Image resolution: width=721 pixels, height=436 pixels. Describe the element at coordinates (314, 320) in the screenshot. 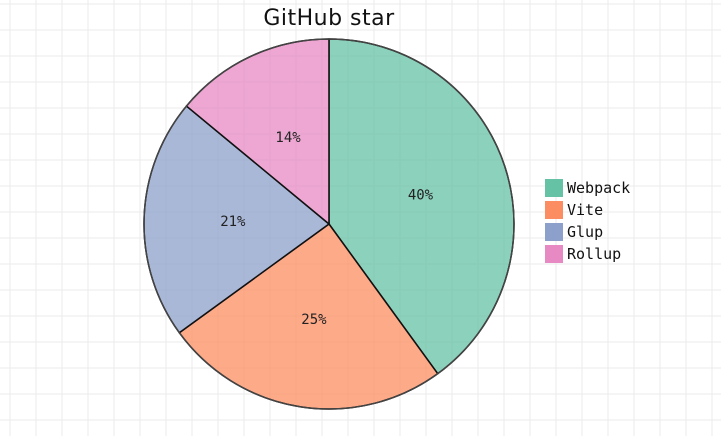

I see `slice-label-vite: 25%` at that location.